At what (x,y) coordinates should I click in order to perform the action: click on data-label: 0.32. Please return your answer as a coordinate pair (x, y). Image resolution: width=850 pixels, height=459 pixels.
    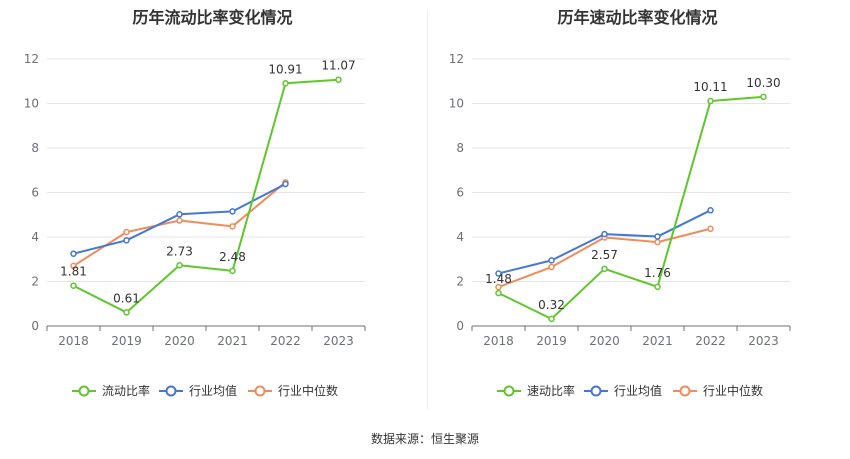
    Looking at the image, I should click on (551, 305).